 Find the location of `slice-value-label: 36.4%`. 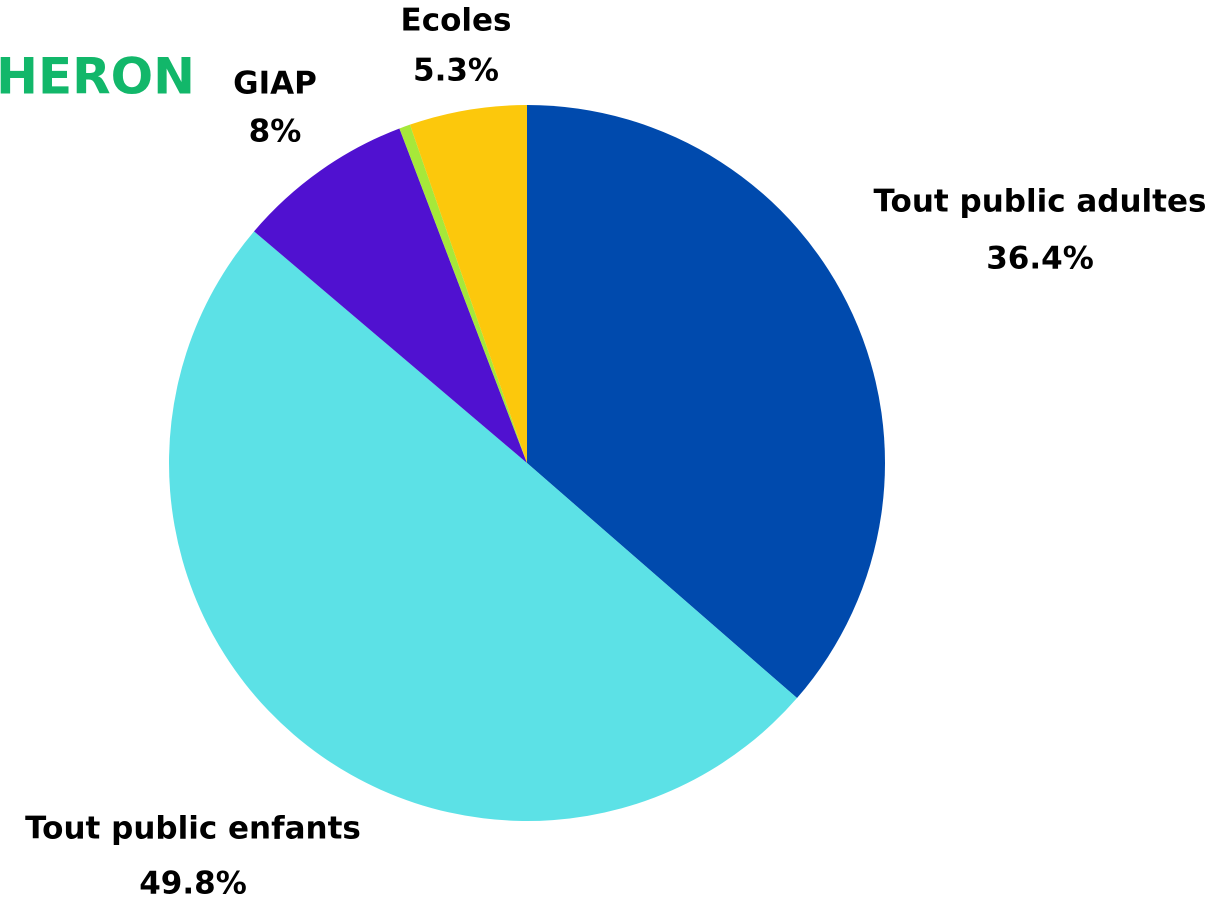

slice-value-label: 36.4% is located at coordinates (1040, 259).